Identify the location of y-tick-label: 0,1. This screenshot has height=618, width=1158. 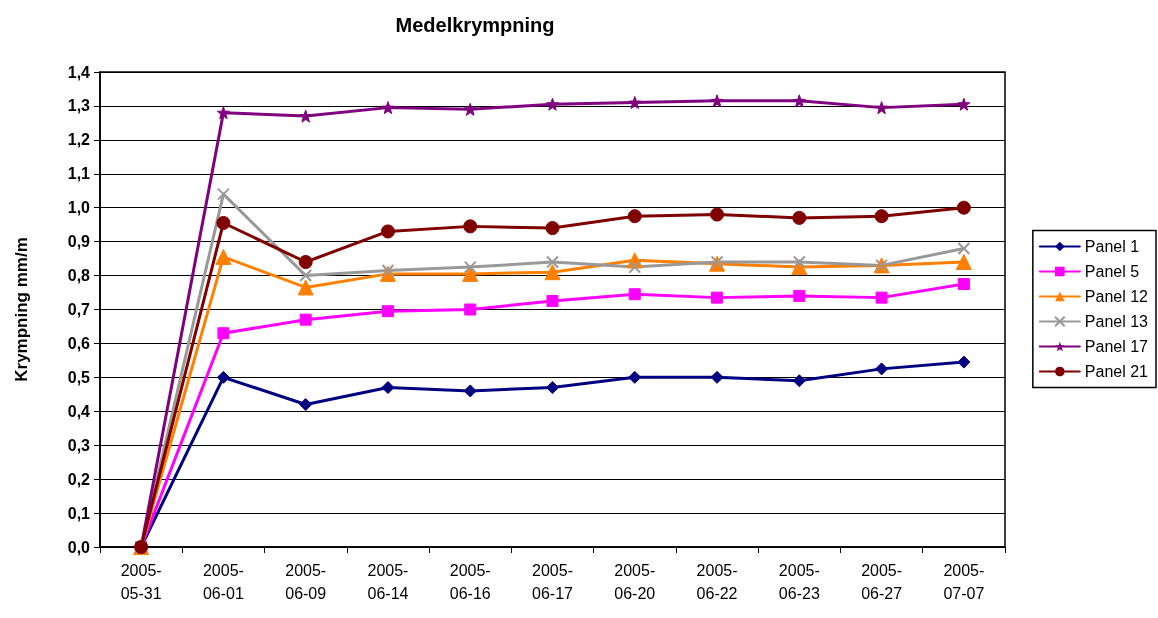
(79, 513).